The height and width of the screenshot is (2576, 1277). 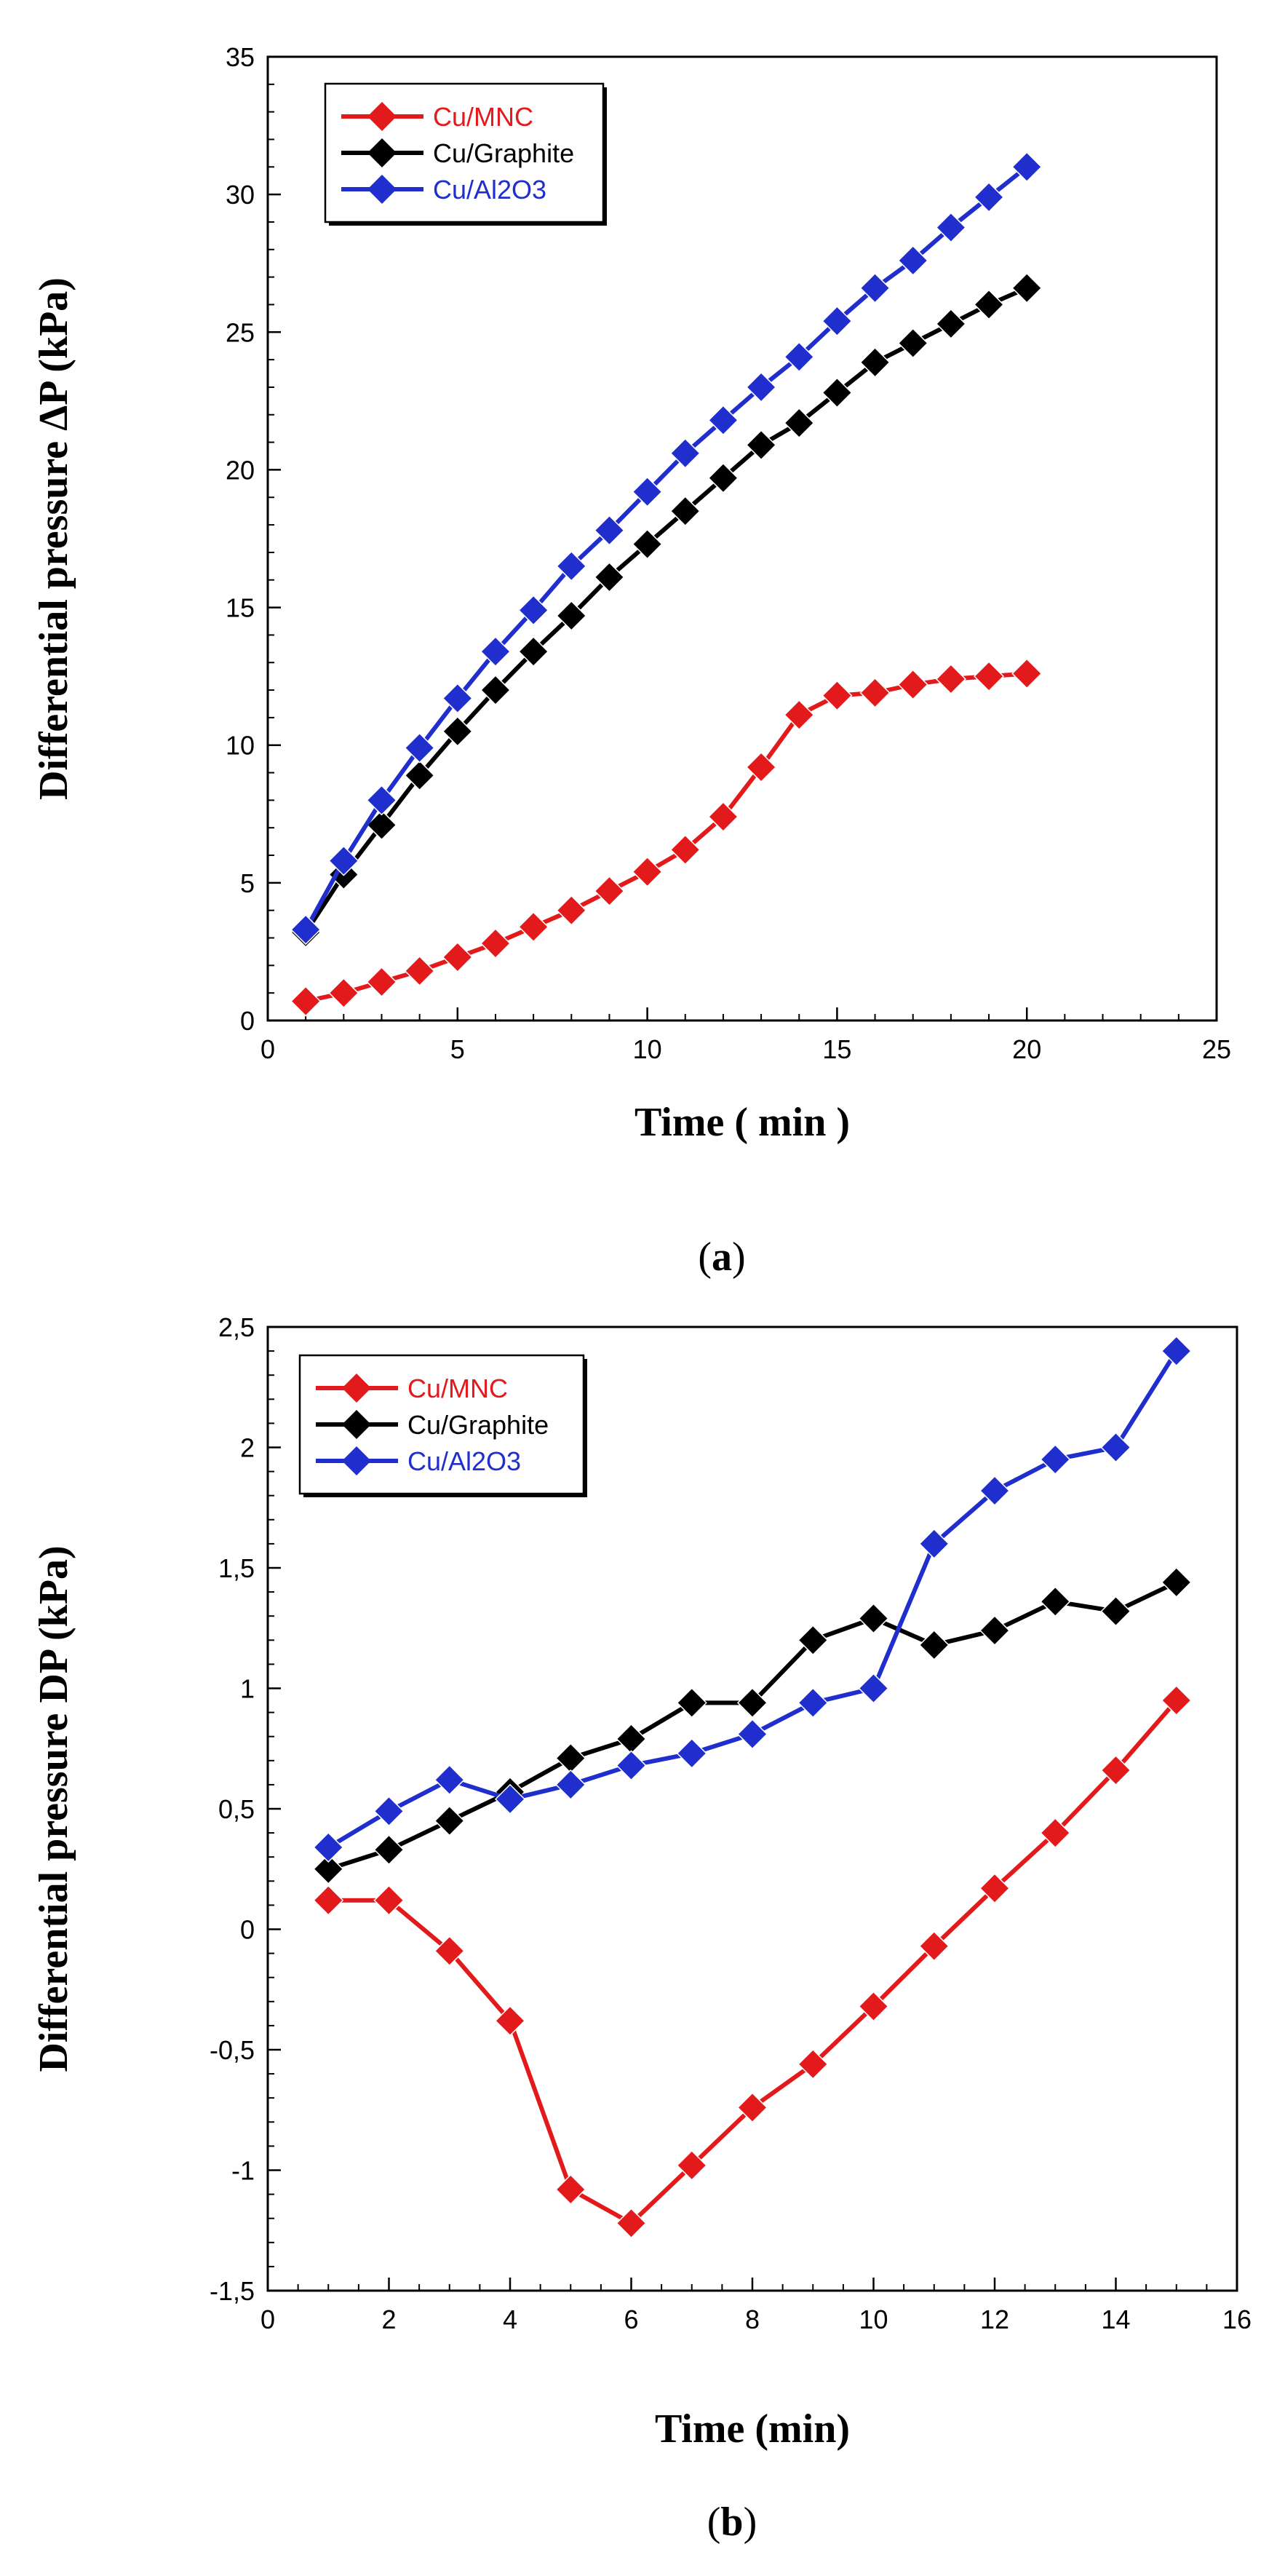 What do you see at coordinates (248, 1448) in the screenshot?
I see `y-tick-label: 2` at bounding box center [248, 1448].